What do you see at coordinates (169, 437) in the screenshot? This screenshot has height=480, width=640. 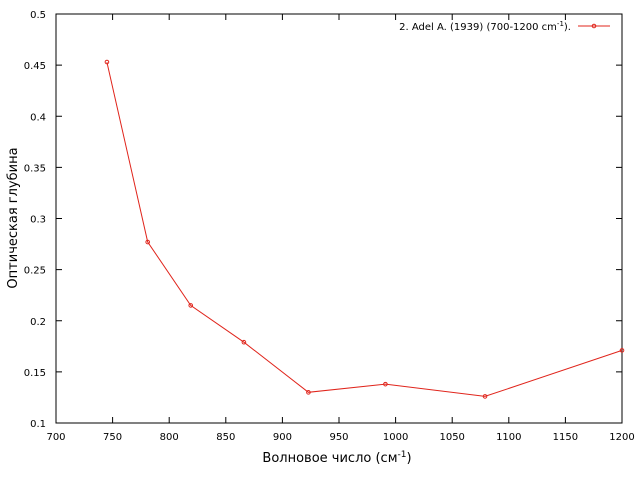 I see `x-tick-label: 800` at bounding box center [169, 437].